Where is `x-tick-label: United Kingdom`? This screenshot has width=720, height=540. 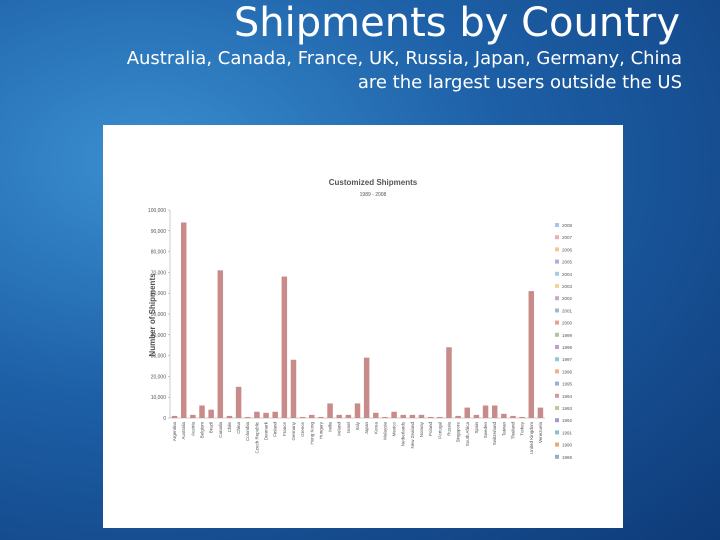 x-tick-label: United Kingdom is located at coordinates (531, 438).